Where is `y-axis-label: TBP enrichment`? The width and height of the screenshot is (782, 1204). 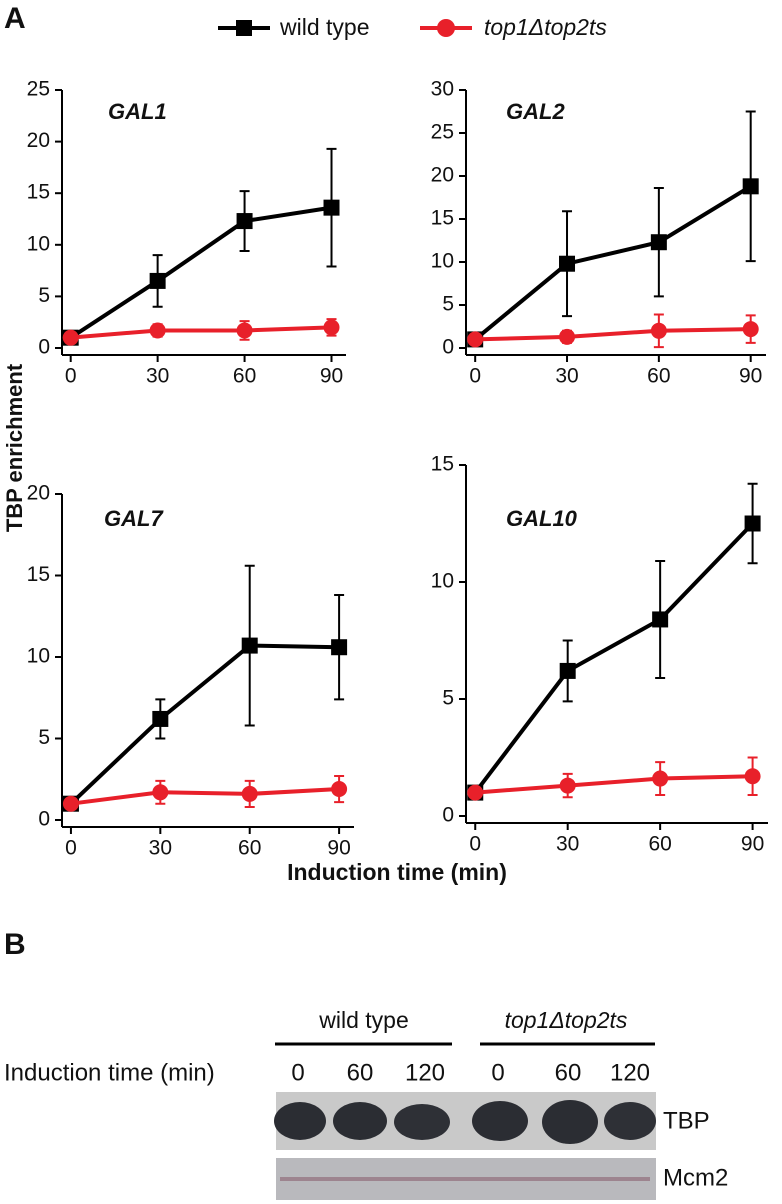
y-axis-label: TBP enrichment is located at coordinates (14, 447).